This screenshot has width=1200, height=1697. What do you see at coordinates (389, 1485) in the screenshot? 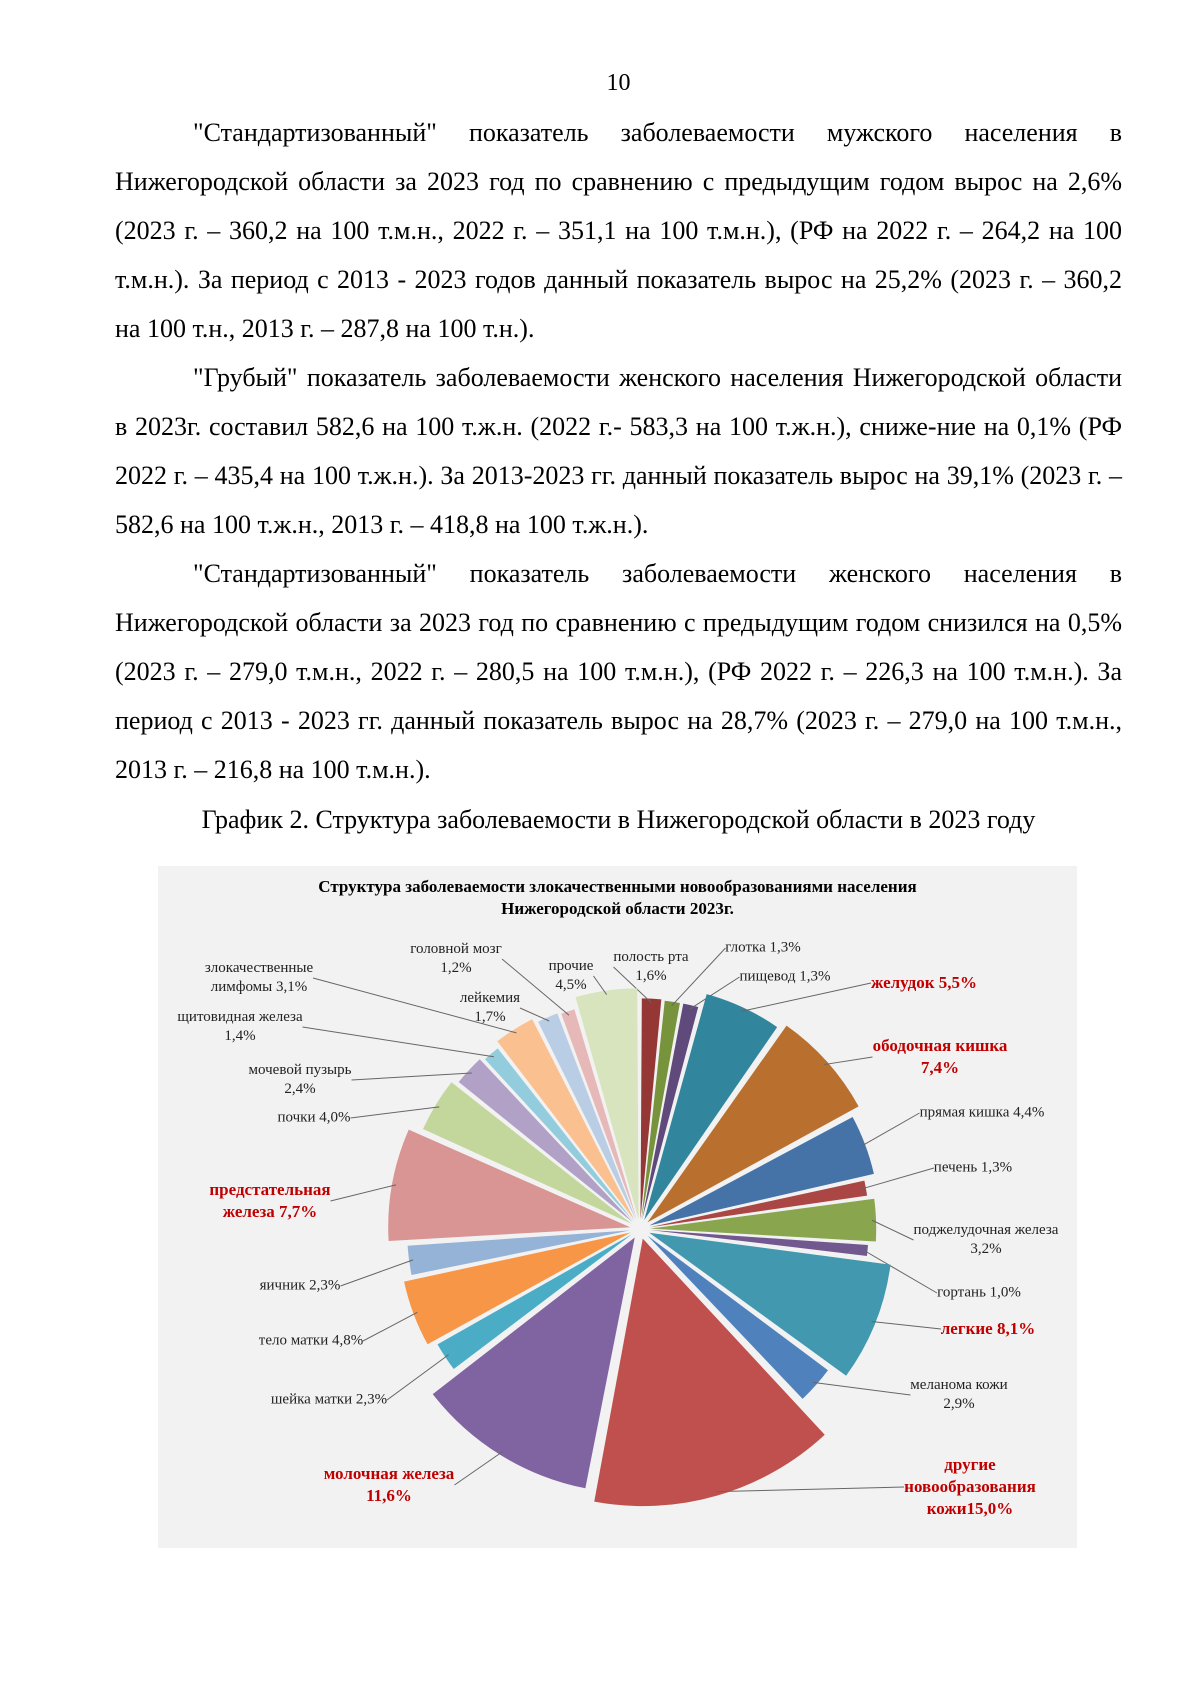
I see `slice-label: молочная железа 11,6%` at bounding box center [389, 1485].